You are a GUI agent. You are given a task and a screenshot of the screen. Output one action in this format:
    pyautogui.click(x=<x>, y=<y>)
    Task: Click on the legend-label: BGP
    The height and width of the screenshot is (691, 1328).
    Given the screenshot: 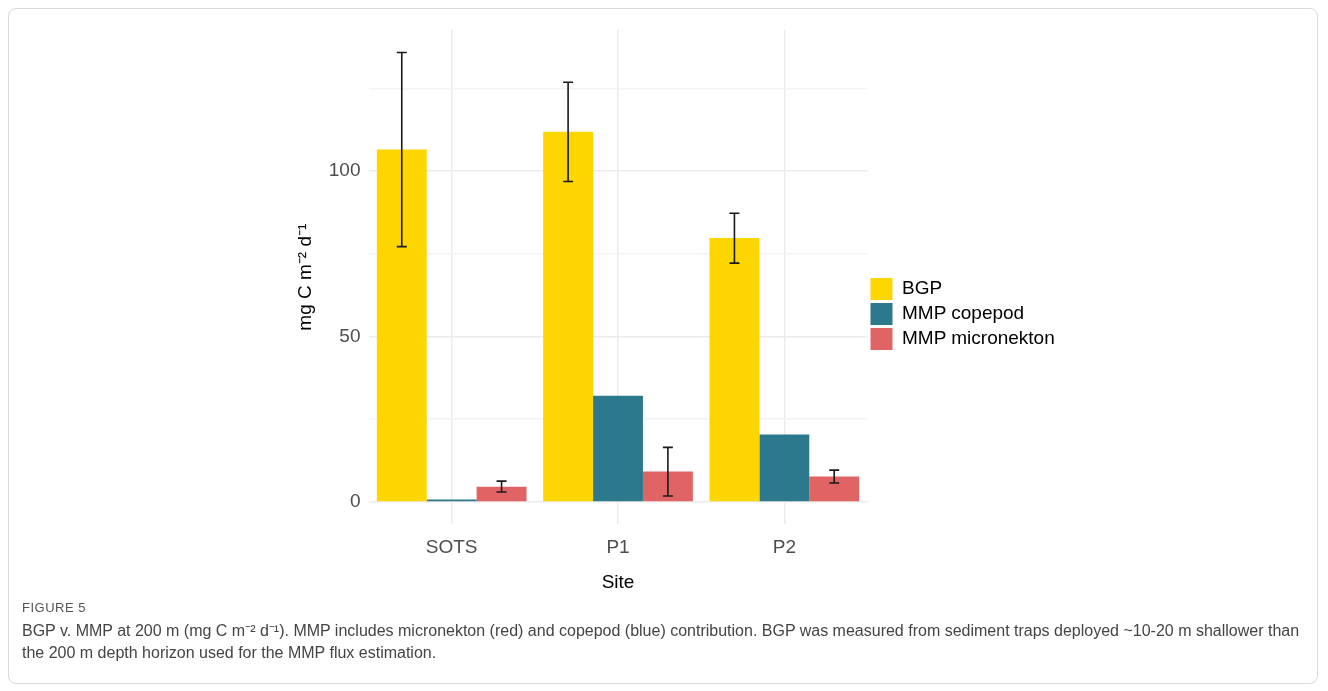 What is the action you would take?
    pyautogui.click(x=922, y=288)
    